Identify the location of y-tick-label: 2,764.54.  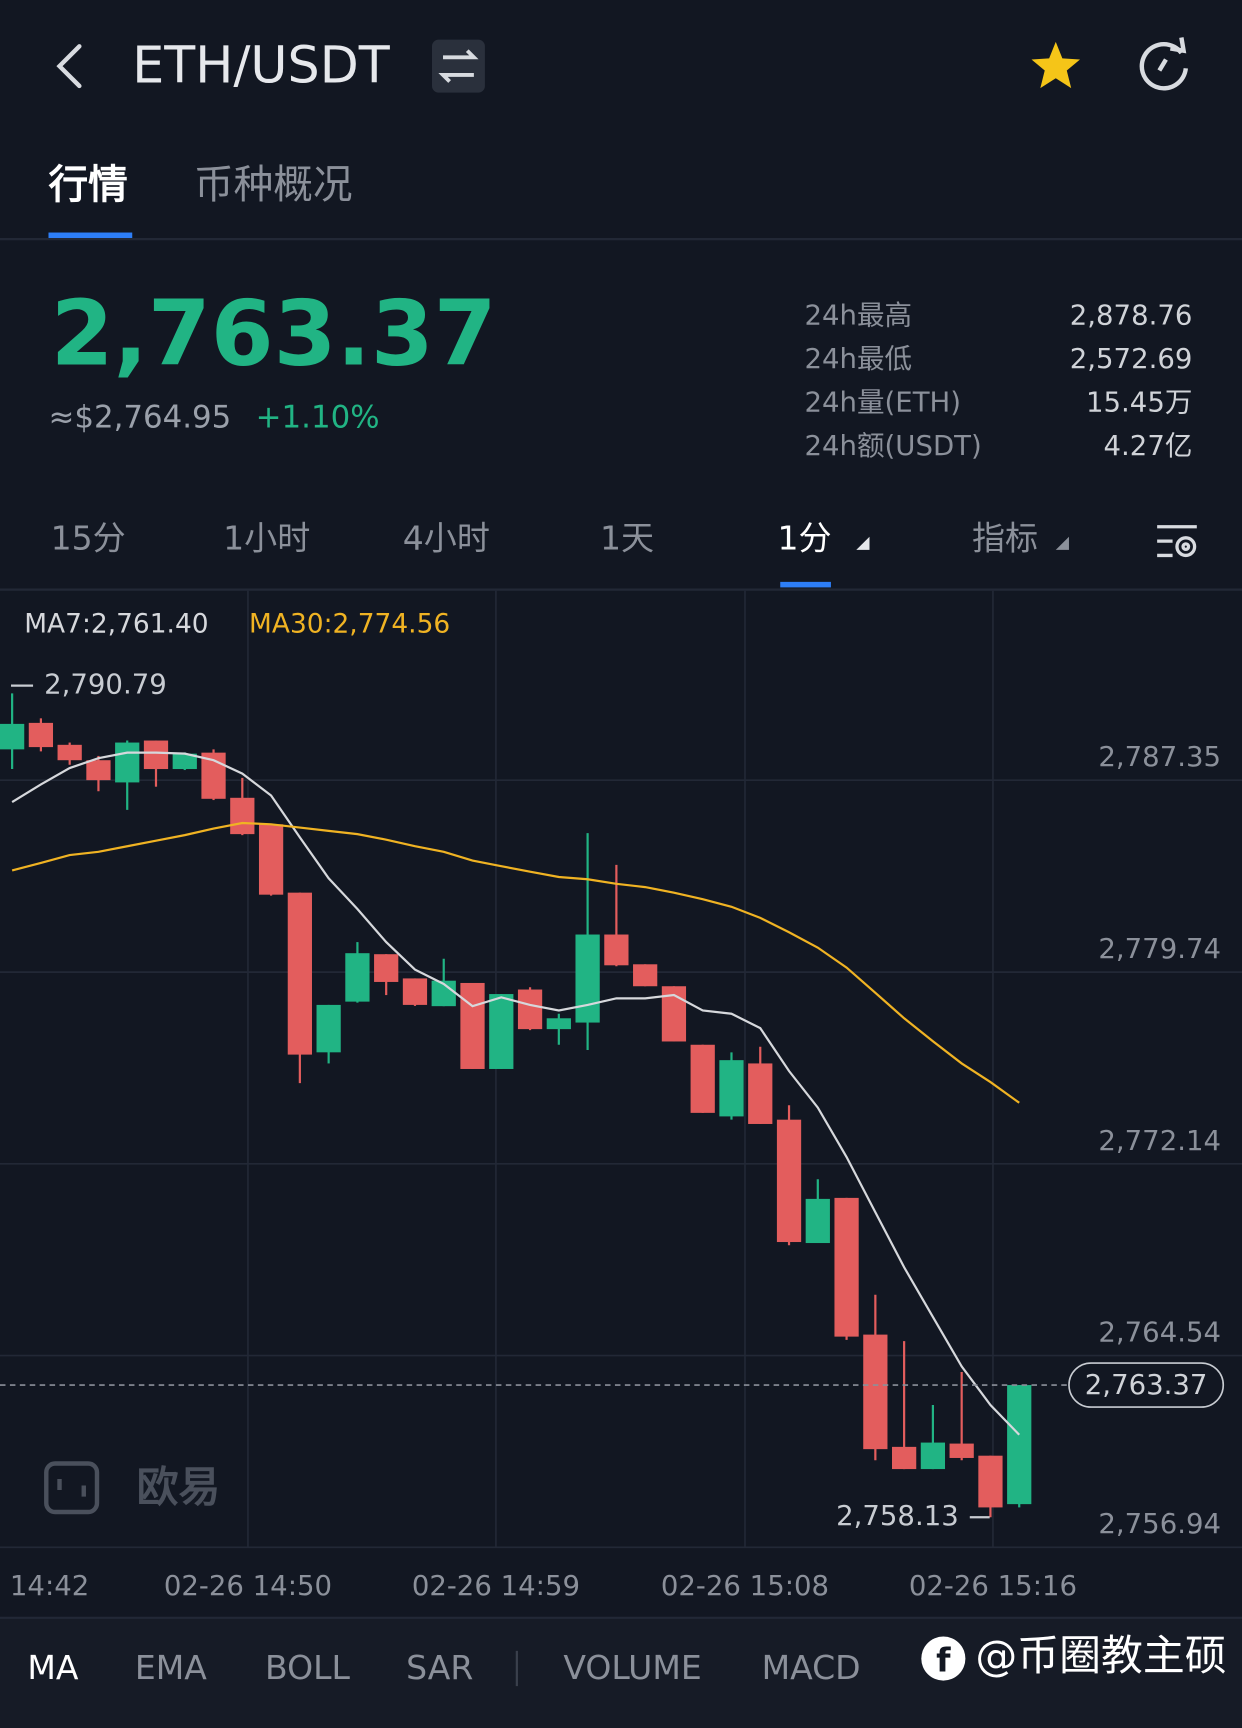
(1159, 1333).